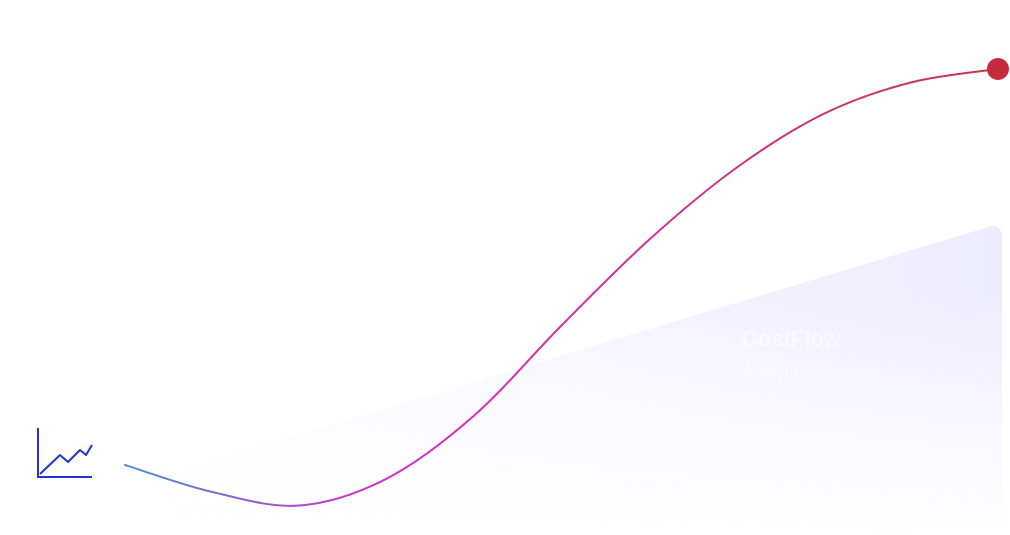 Image resolution: width=1010 pixels, height=535 pixels. I want to click on line-chart-icon, so click(65, 453).